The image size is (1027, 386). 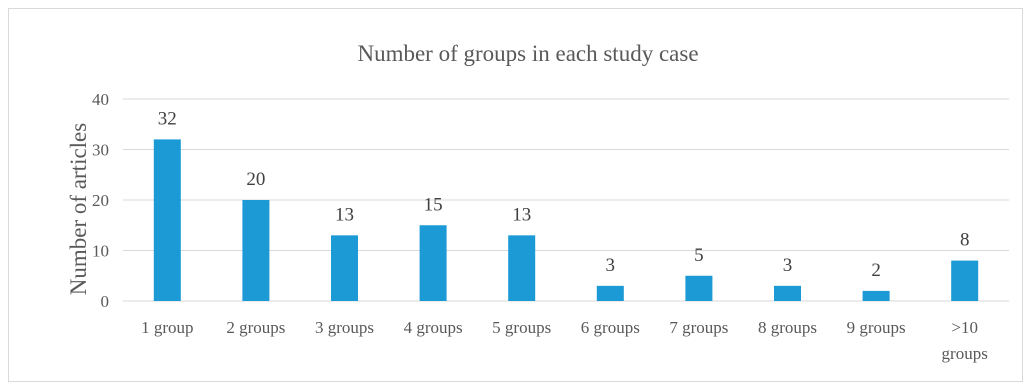 I want to click on category-label: 3 groups, so click(x=344, y=327).